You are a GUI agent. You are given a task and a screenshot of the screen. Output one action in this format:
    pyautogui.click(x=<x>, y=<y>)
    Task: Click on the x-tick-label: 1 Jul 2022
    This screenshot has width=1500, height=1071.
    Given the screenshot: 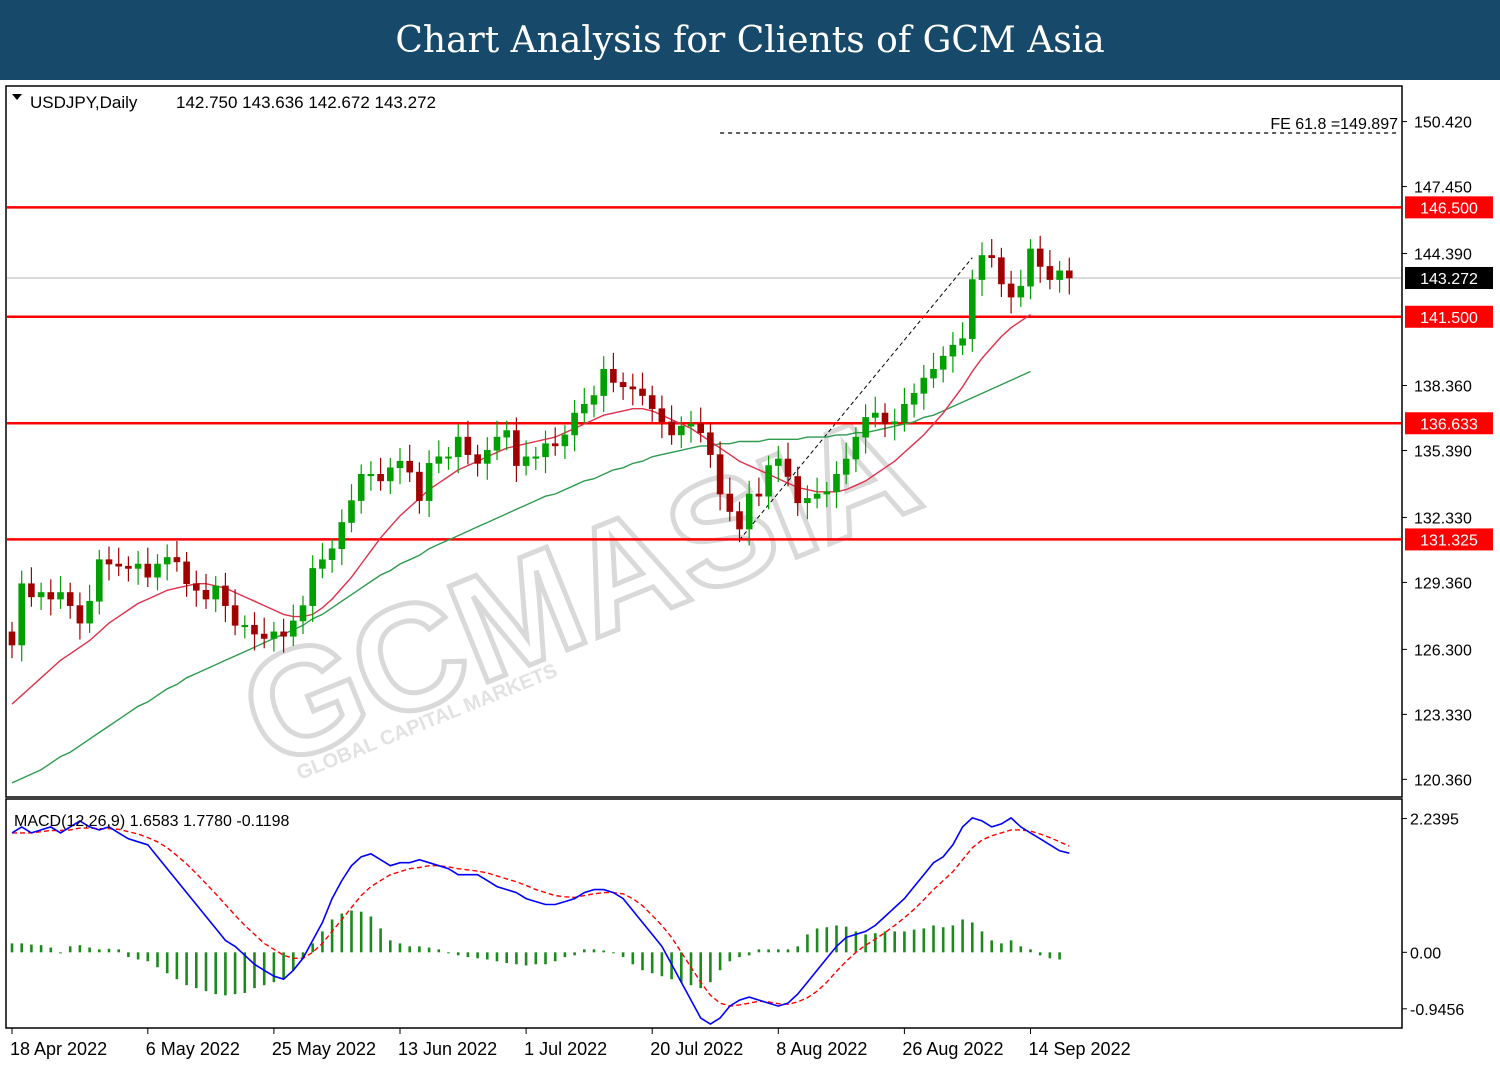 What is the action you would take?
    pyautogui.click(x=565, y=1049)
    